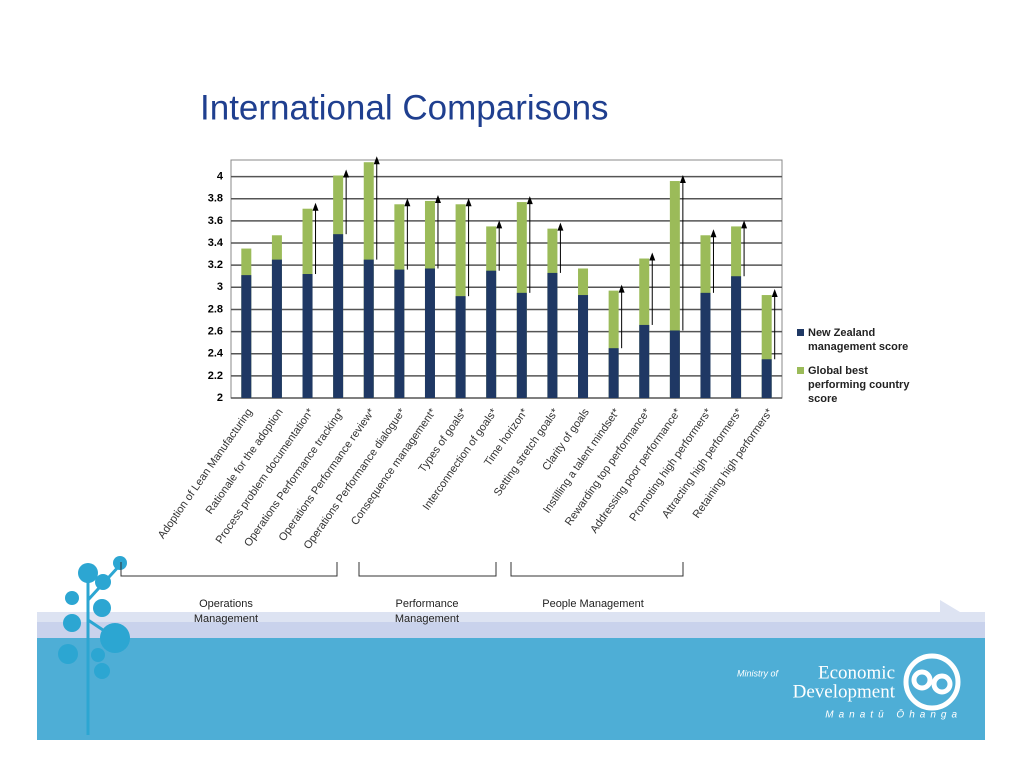  Describe the element at coordinates (511, 688) in the screenshot. I see `band-blue` at that location.